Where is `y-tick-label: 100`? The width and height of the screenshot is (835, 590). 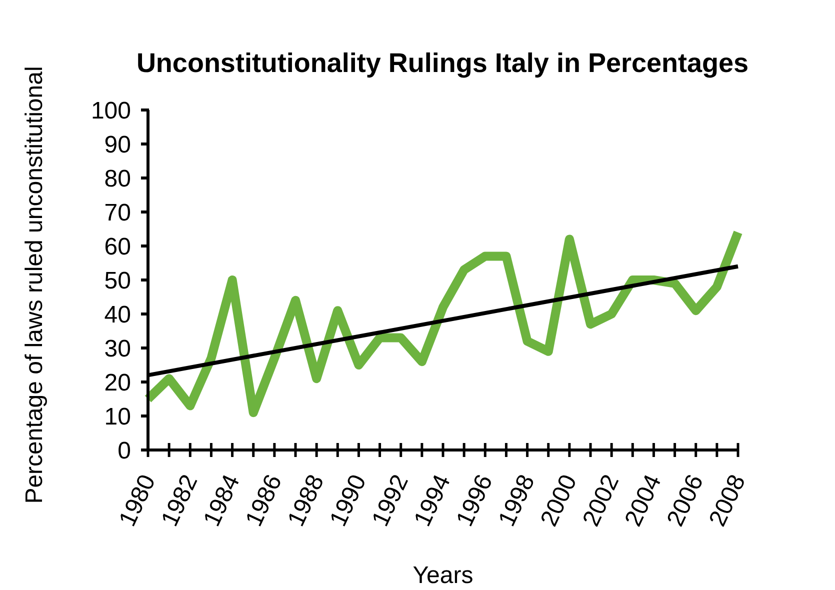
y-tick-label: 100 is located at coordinates (110, 110).